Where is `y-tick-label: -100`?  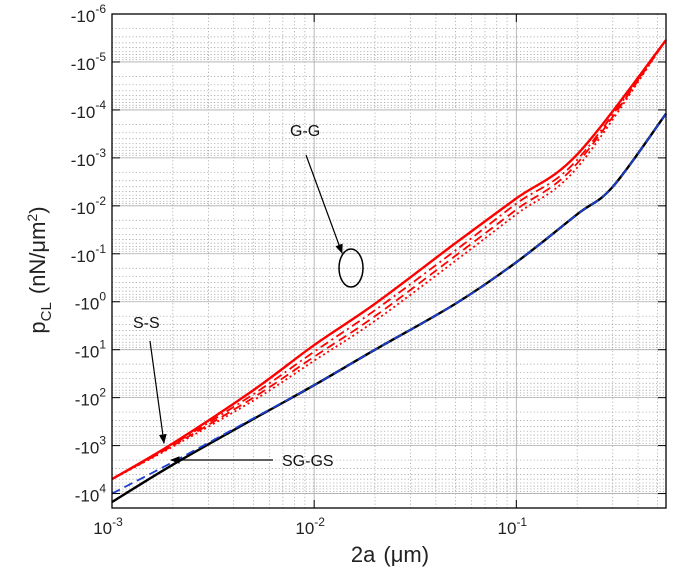
y-tick-label: -100 is located at coordinates (91, 302).